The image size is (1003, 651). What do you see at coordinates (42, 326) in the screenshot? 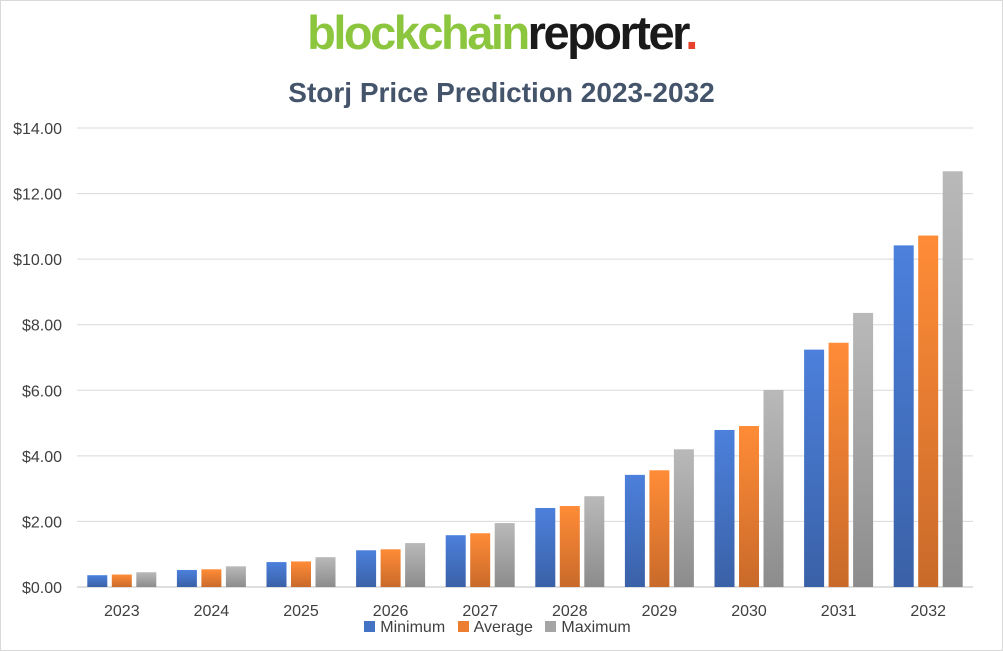
I see `y-tick-label: $8.00` at bounding box center [42, 326].